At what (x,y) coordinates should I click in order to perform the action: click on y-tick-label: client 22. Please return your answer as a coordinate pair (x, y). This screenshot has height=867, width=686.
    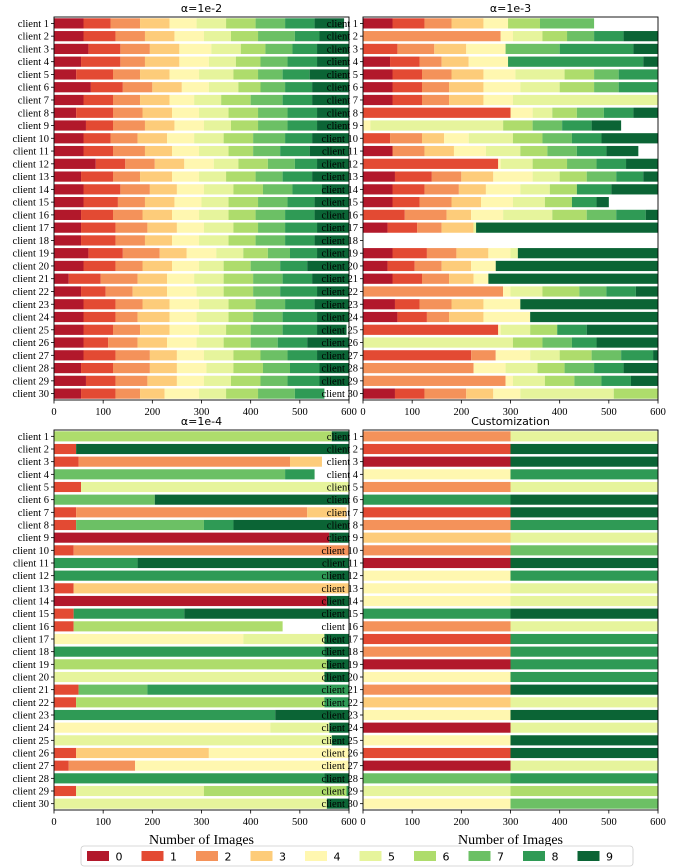
    Looking at the image, I should click on (31, 703).